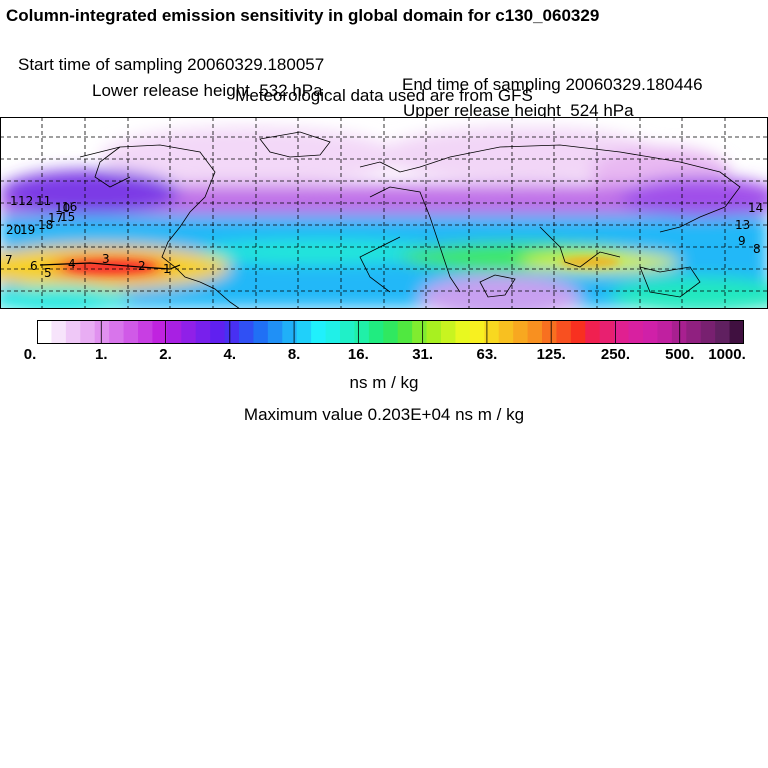  I want to click on track-label-18: 18, so click(45, 225).